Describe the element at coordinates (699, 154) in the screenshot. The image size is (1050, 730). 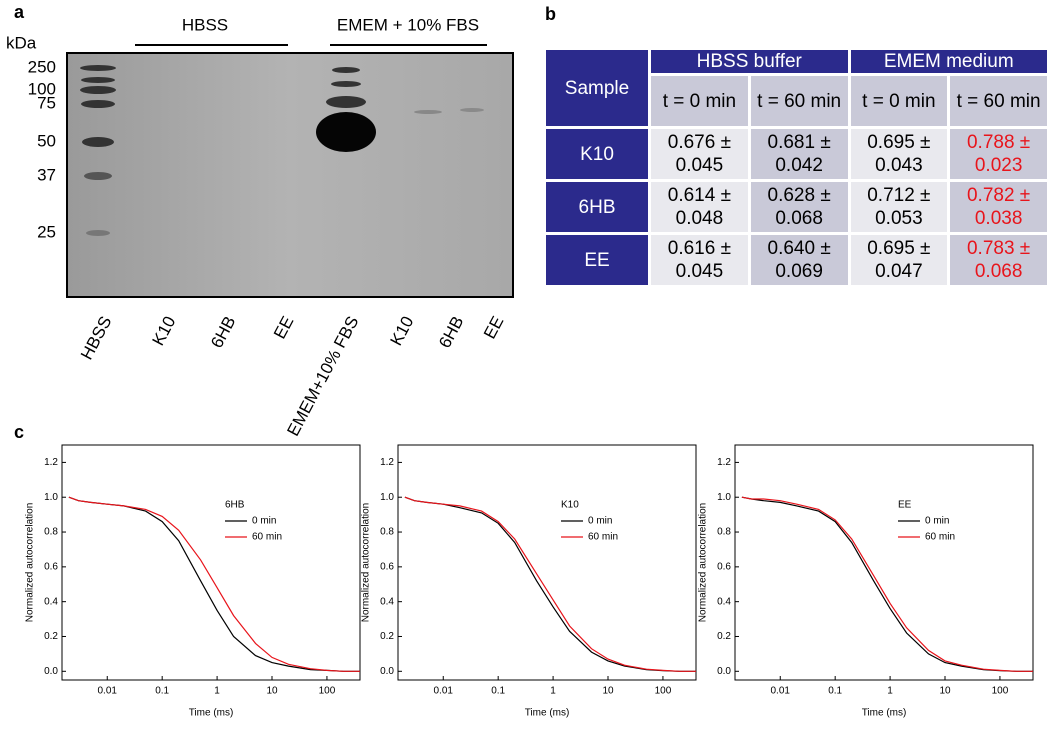
I see `value-cell: 0.676 ± 0.045` at that location.